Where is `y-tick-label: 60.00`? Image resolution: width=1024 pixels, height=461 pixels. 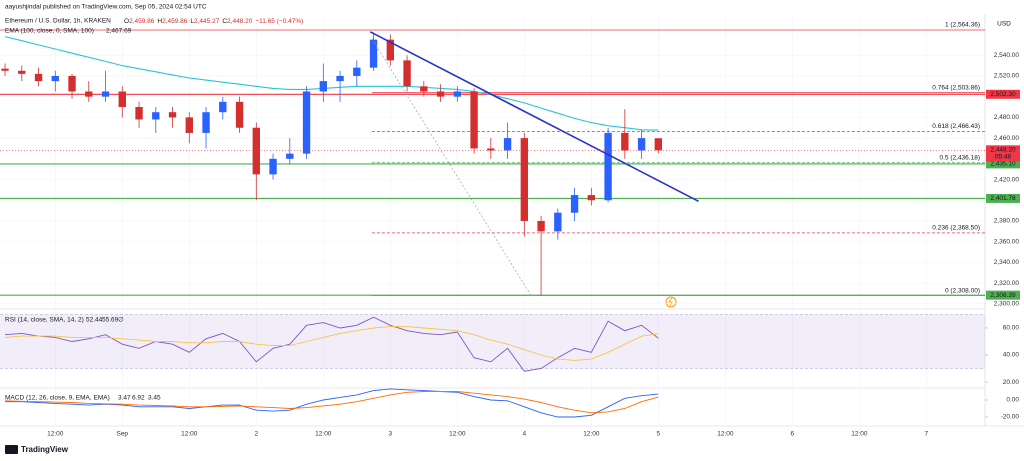 y-tick-label: 60.00 is located at coordinates (1011, 328).